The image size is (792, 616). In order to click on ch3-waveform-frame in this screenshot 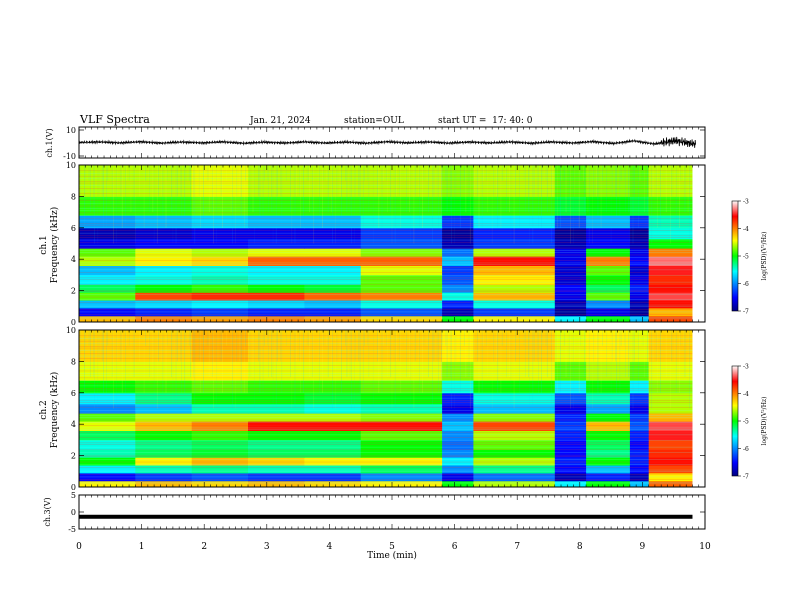, I will do `click(392, 512)`.